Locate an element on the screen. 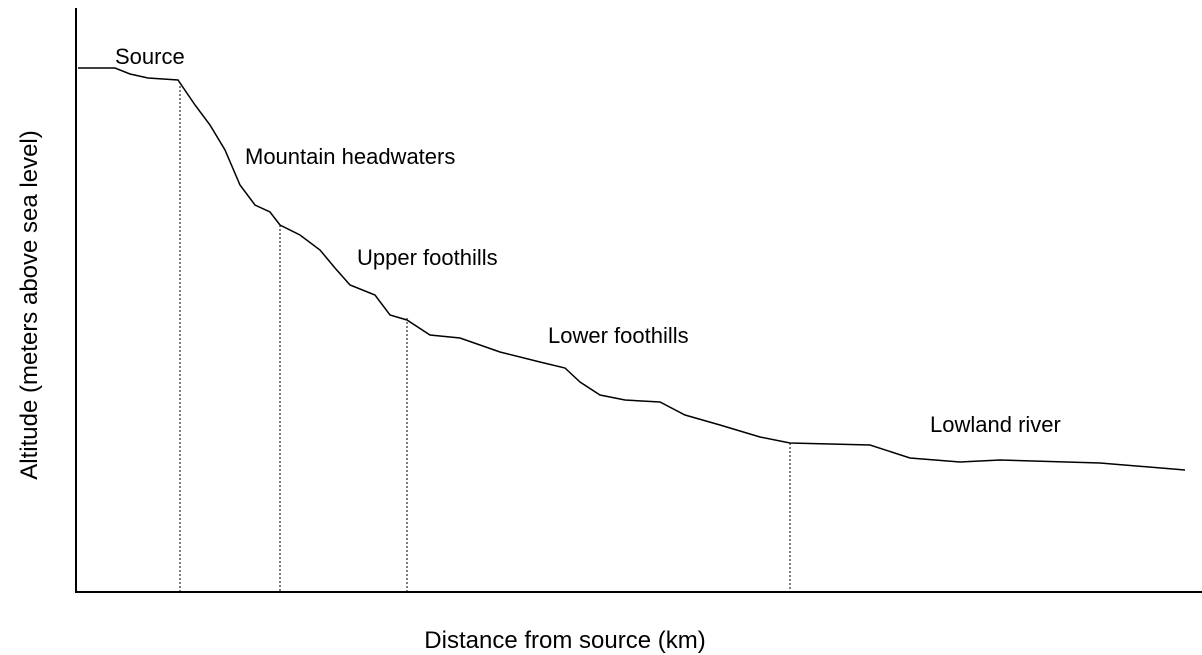 The width and height of the screenshot is (1202, 655). y-axis-label: Altitude (meters above sea level) is located at coordinates (29, 305).